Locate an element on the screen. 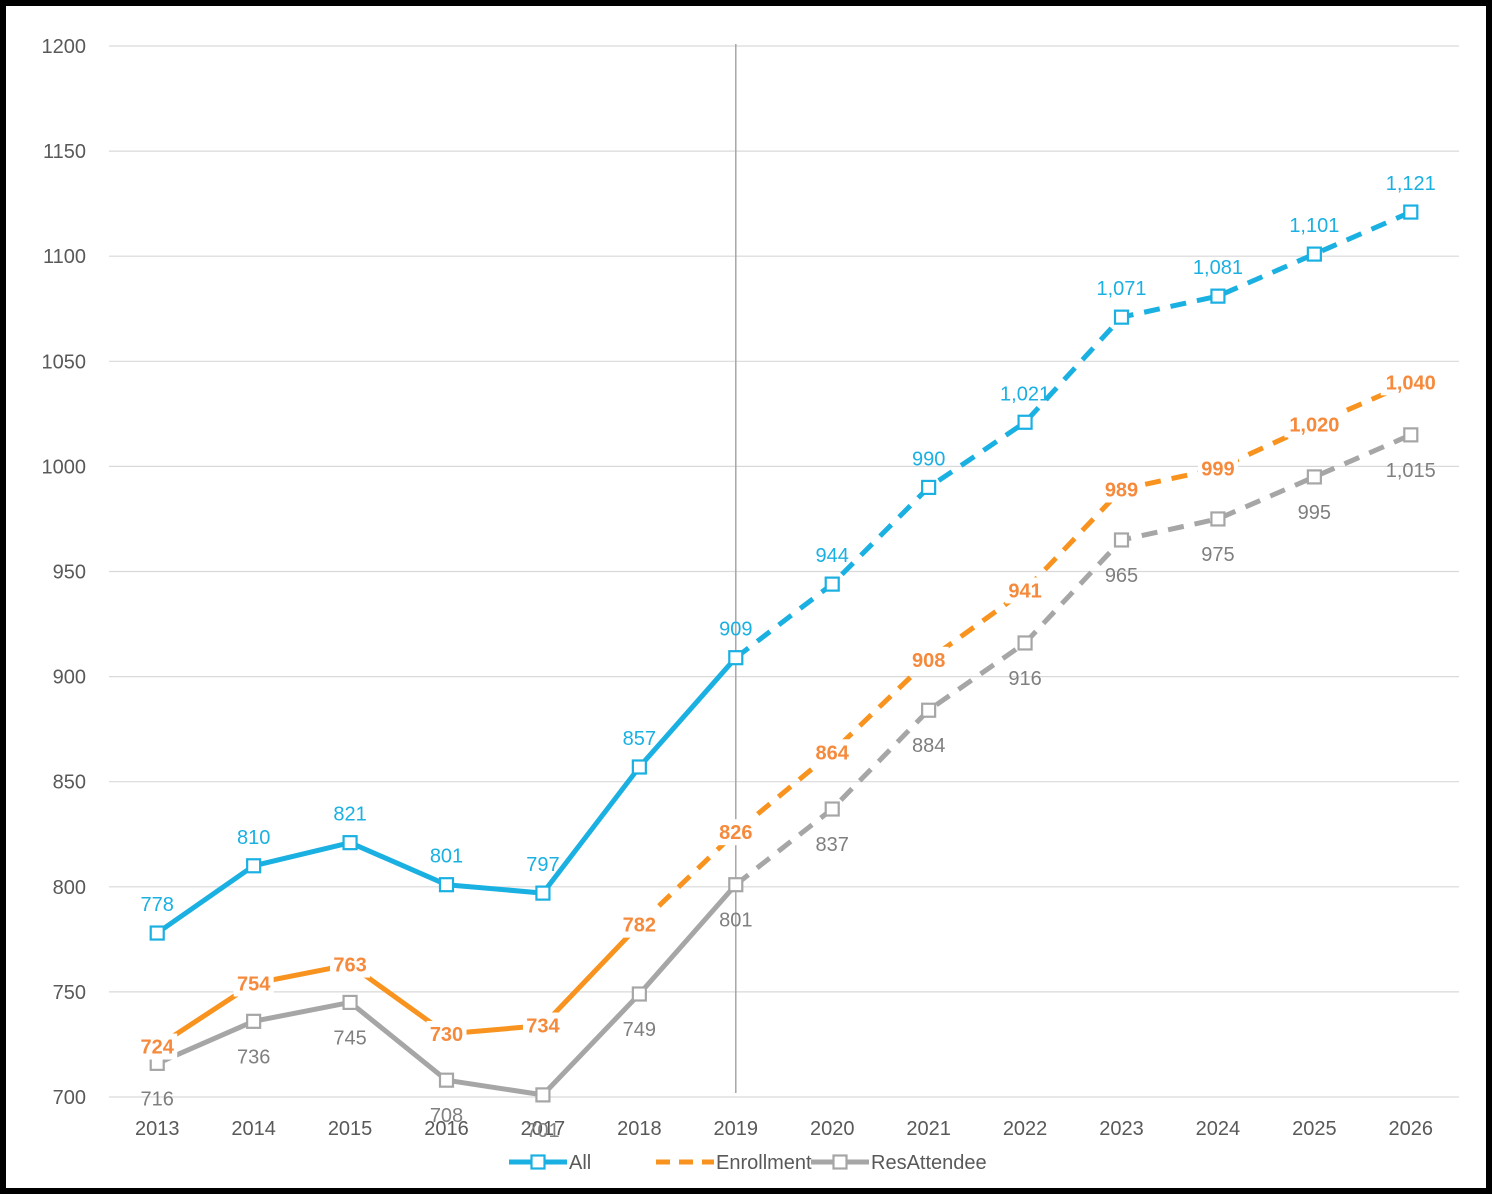  data-label-enrollment: 782 is located at coordinates (639, 926).